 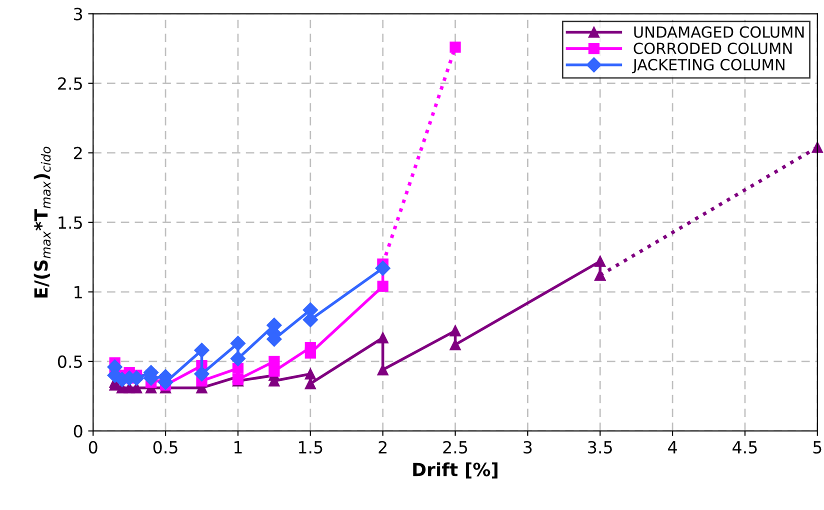 What do you see at coordinates (713, 48) in the screenshot?
I see `legend-label: CORRODED COLUMN` at bounding box center [713, 48].